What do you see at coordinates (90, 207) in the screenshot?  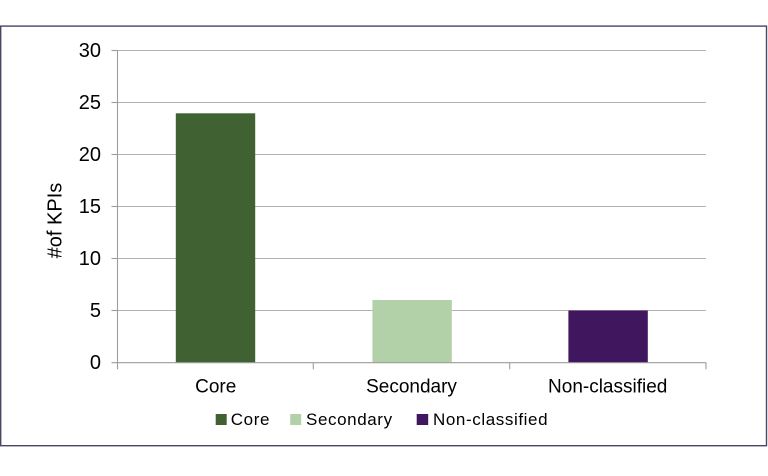 I see `svg-text: 15` at bounding box center [90, 207].